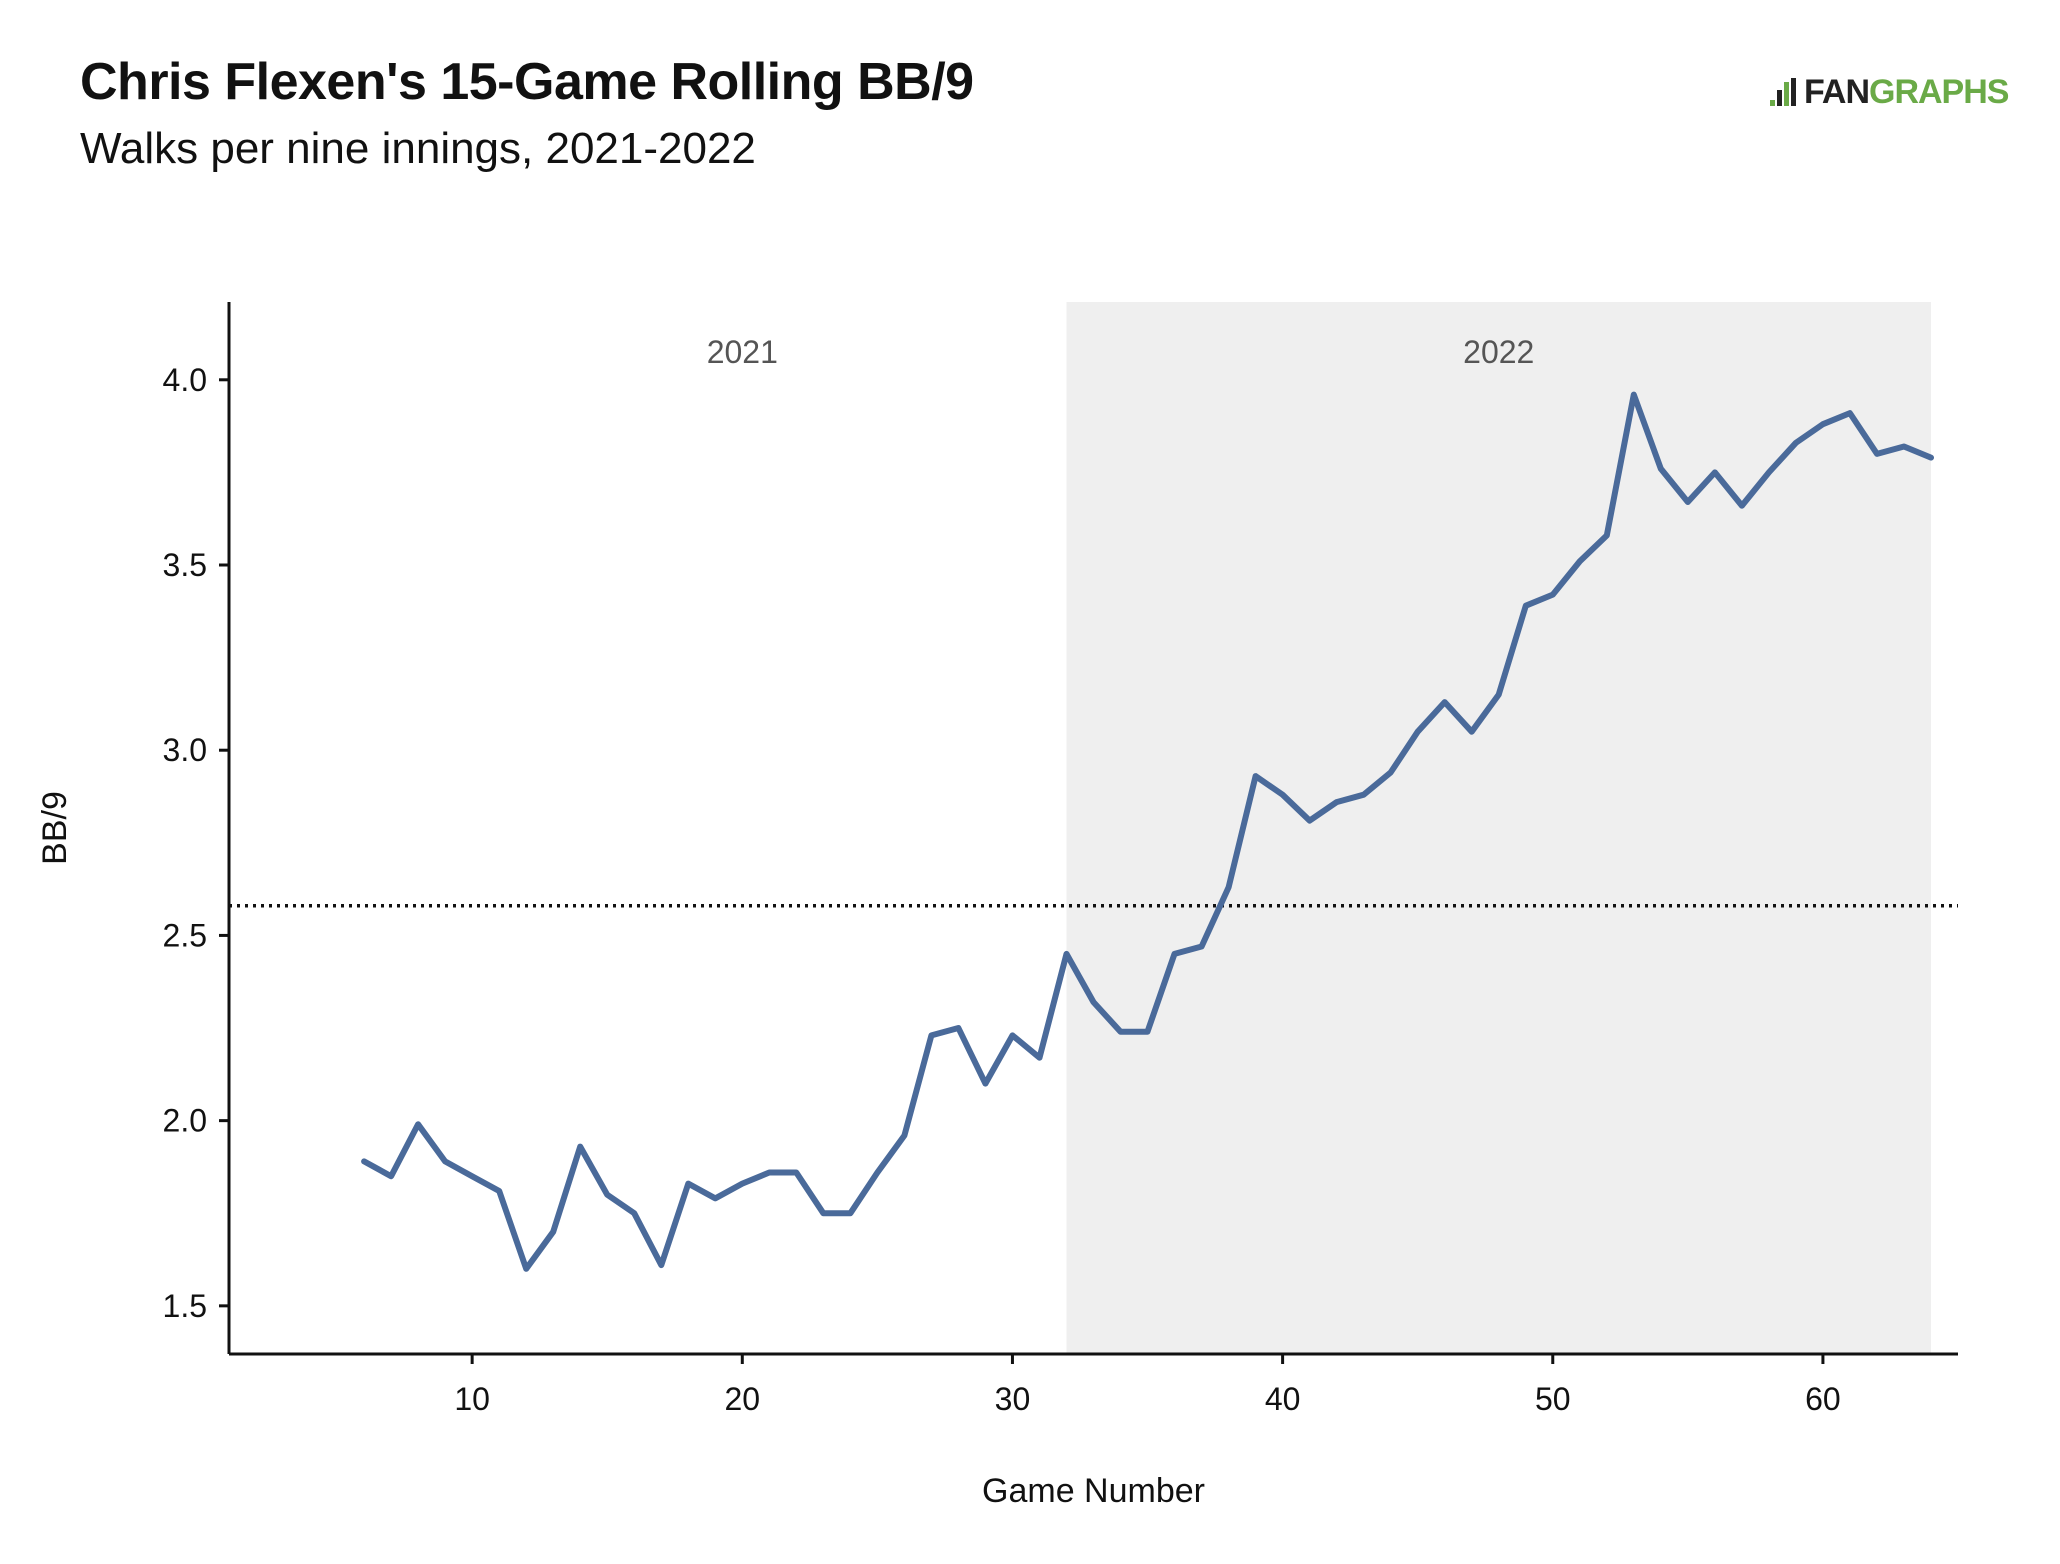  I want to click on y-tick-label: 2.0, so click(185, 1121).